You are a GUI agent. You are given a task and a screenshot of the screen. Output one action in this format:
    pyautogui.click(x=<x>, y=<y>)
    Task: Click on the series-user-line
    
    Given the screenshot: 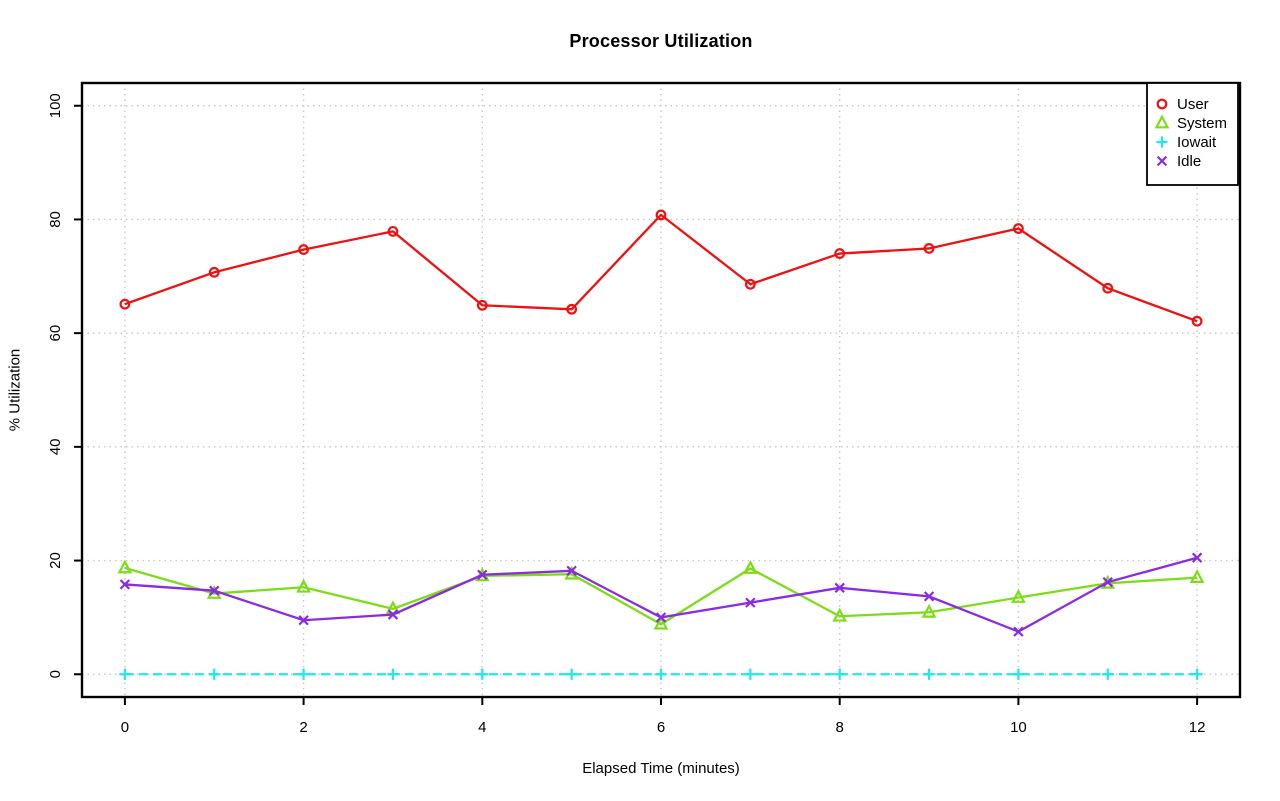 What is the action you would take?
    pyautogui.click(x=661, y=268)
    